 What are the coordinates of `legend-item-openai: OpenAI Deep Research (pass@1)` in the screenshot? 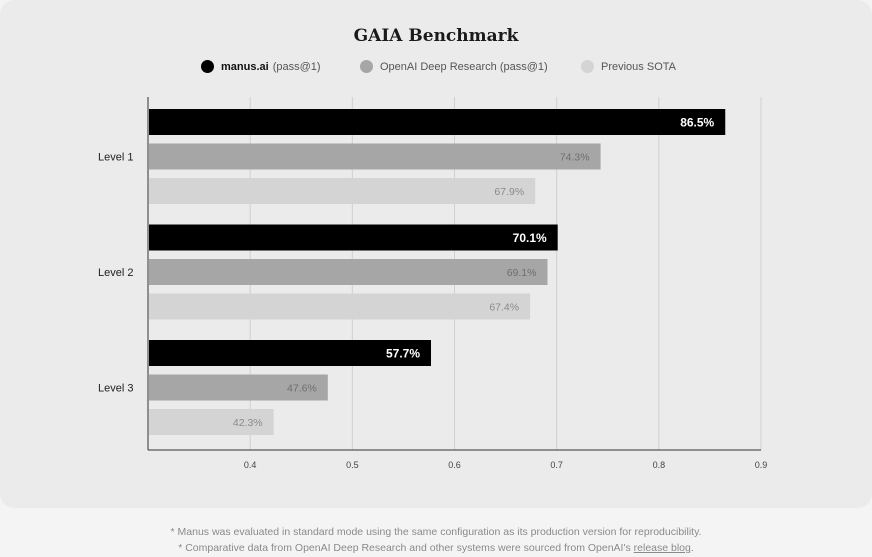 It's located at (454, 66).